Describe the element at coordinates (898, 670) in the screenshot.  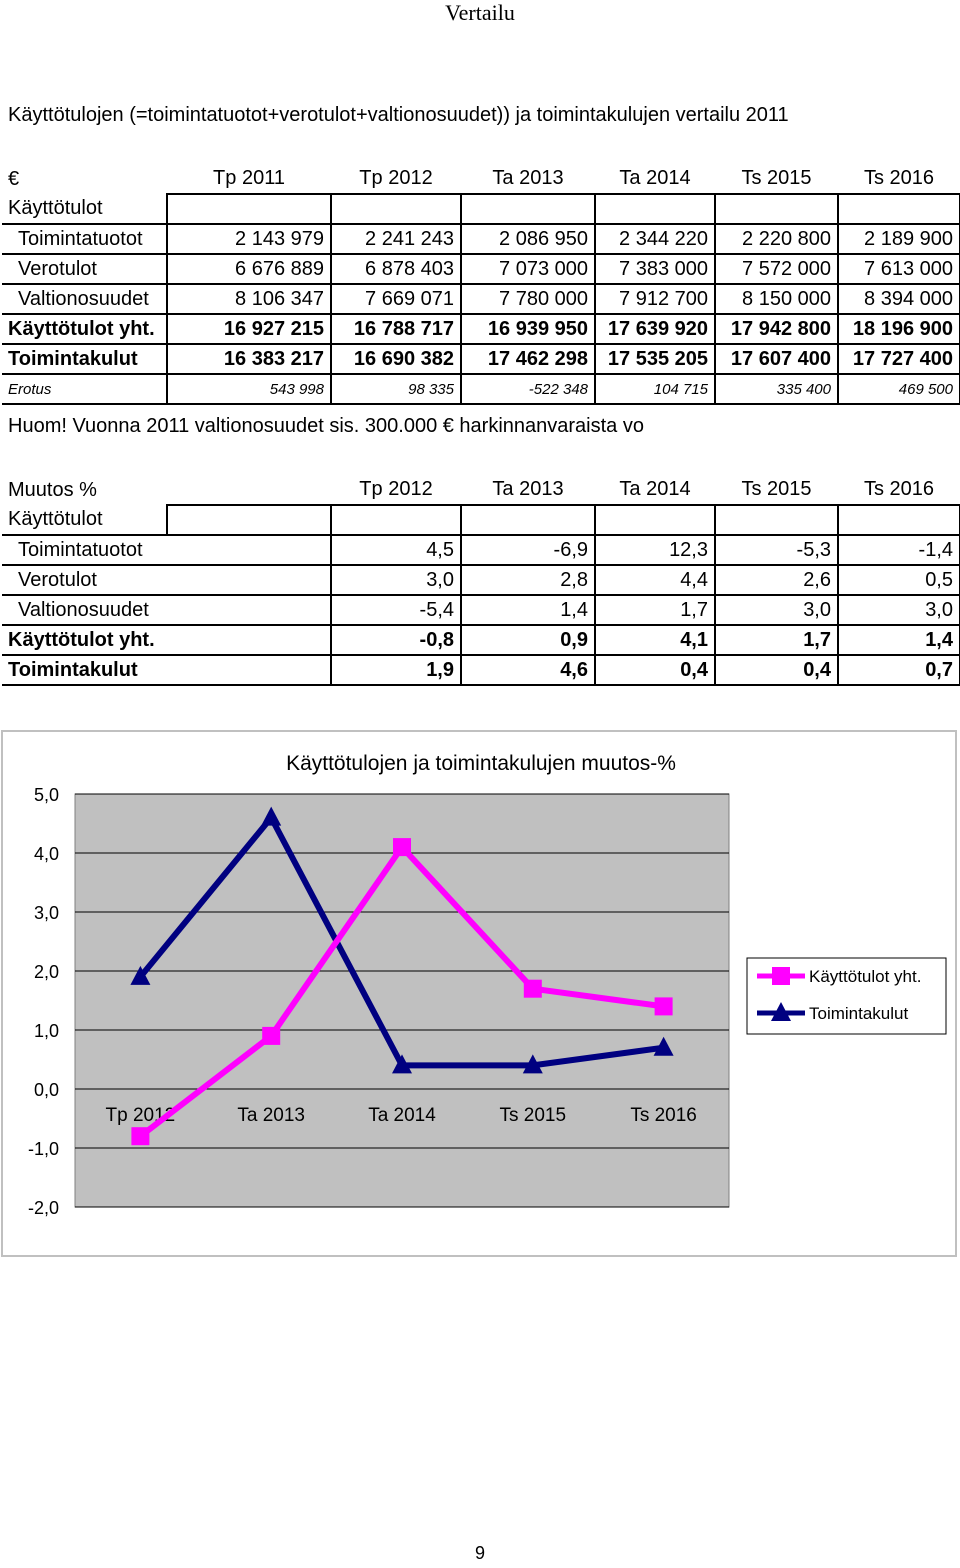
I see `table-cell: 0,7` at that location.